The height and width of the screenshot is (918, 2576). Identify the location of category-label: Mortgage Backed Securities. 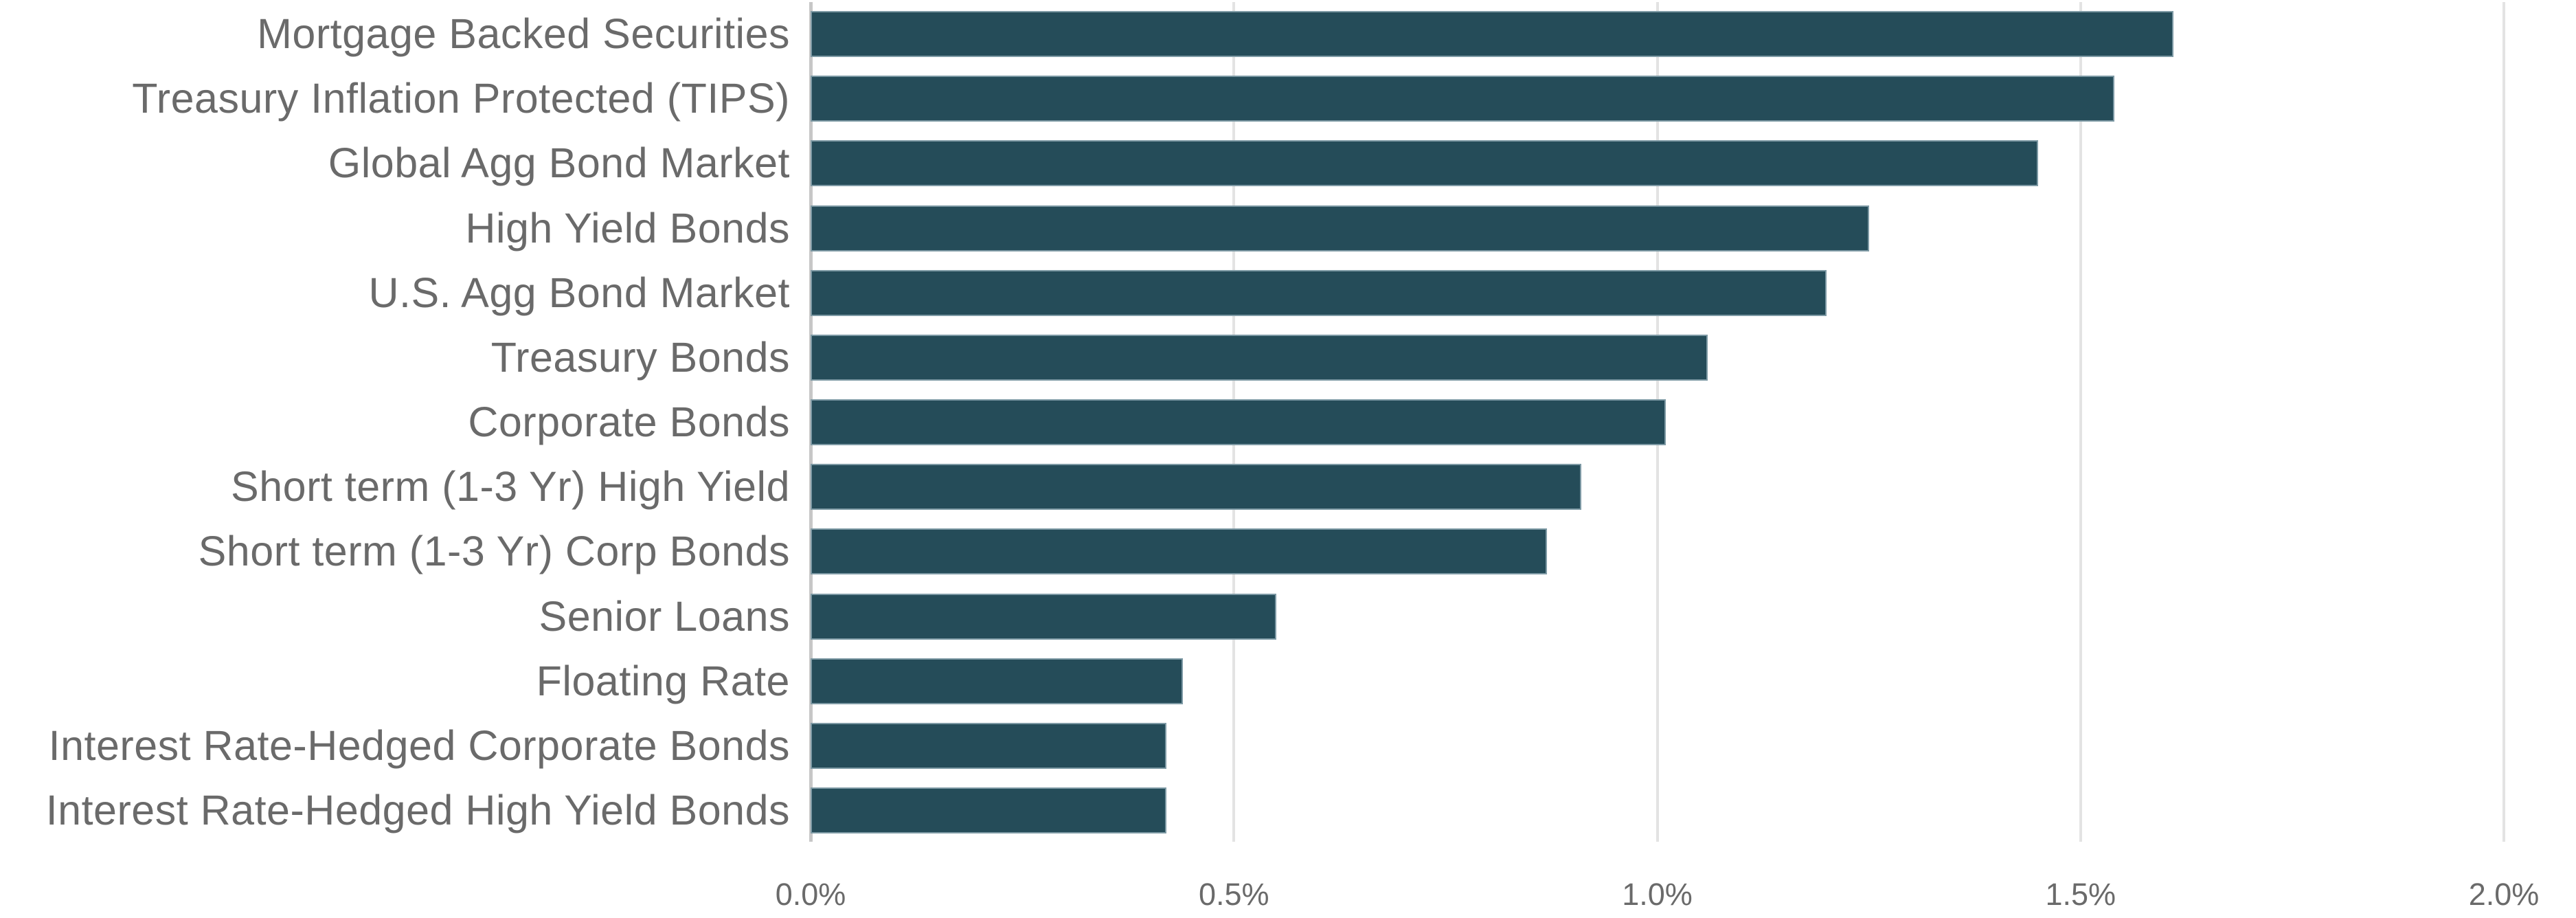
(523, 33).